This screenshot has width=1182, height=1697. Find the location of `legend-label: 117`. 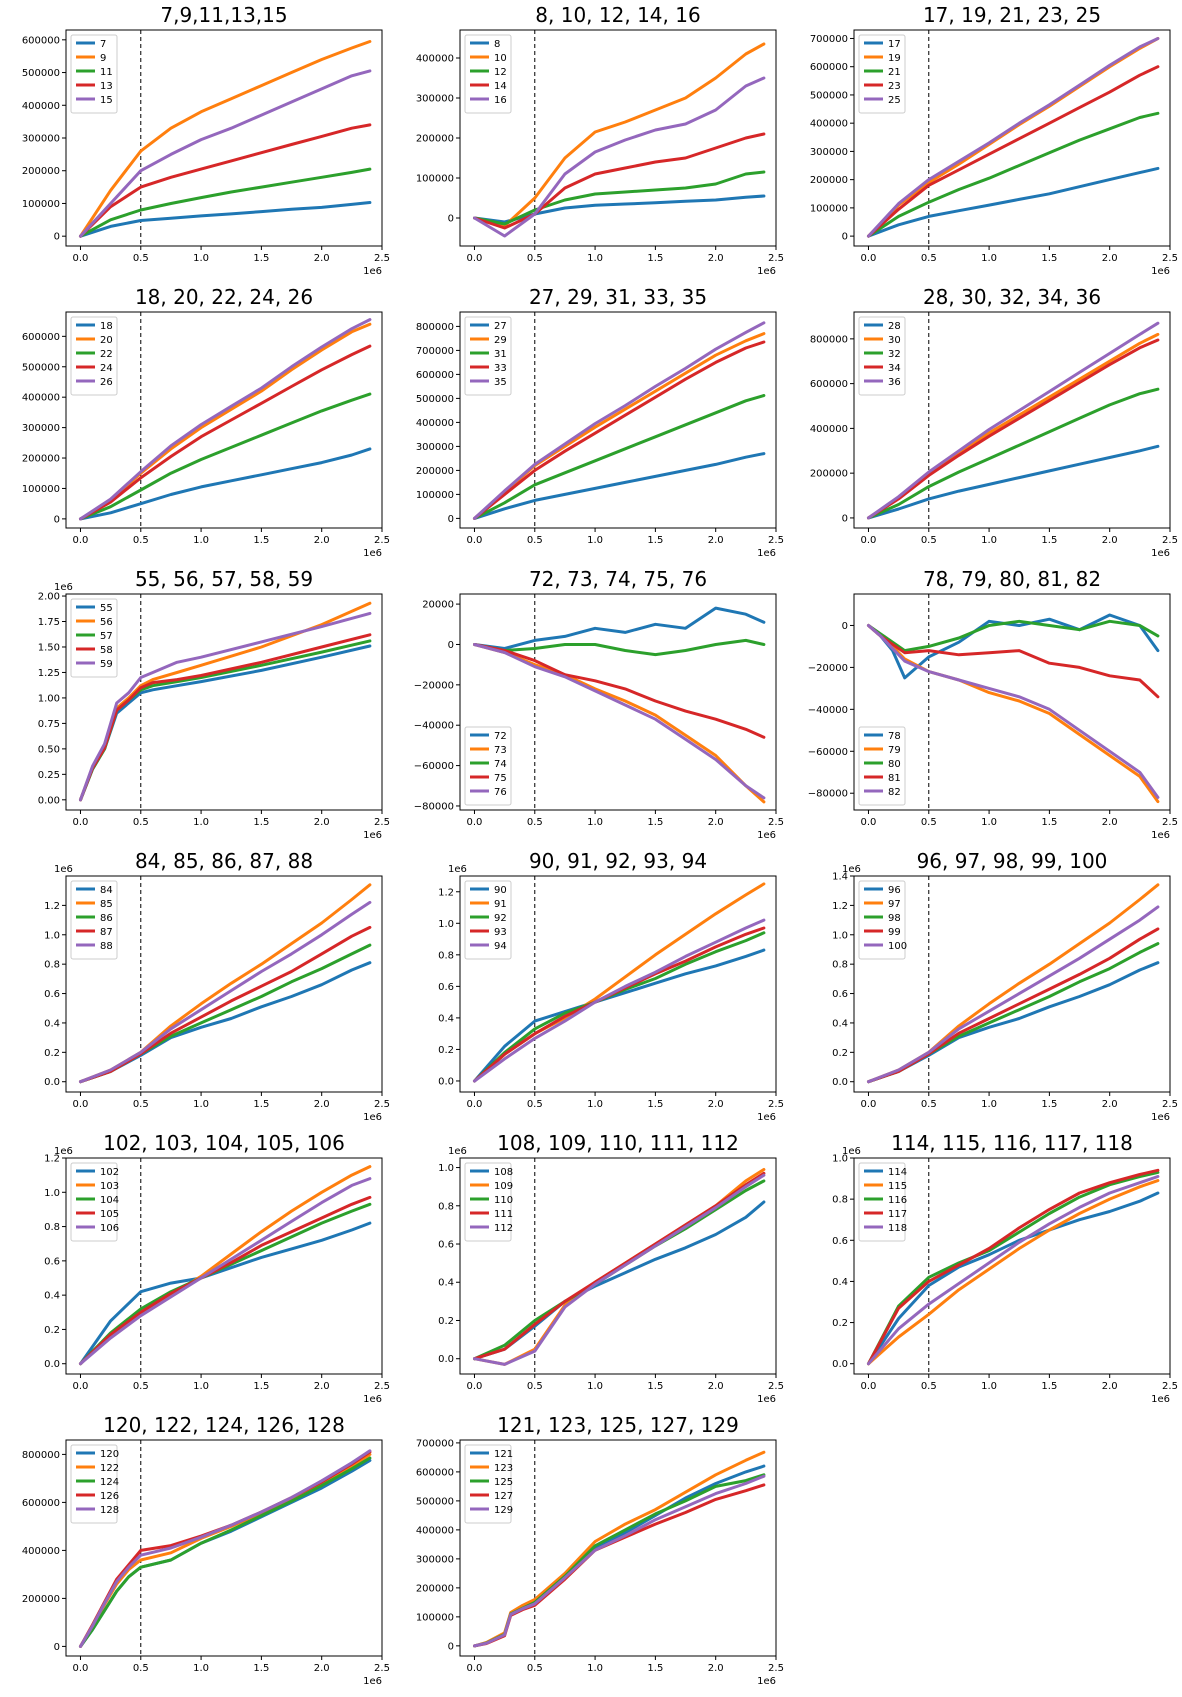

legend-label: 117 is located at coordinates (897, 1214).